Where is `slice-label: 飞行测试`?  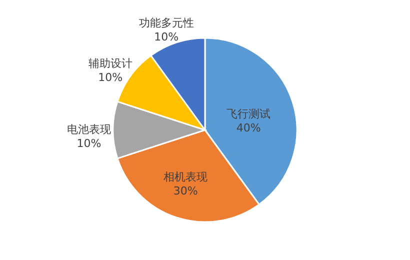 slice-label: 飞行测试 is located at coordinates (248, 114).